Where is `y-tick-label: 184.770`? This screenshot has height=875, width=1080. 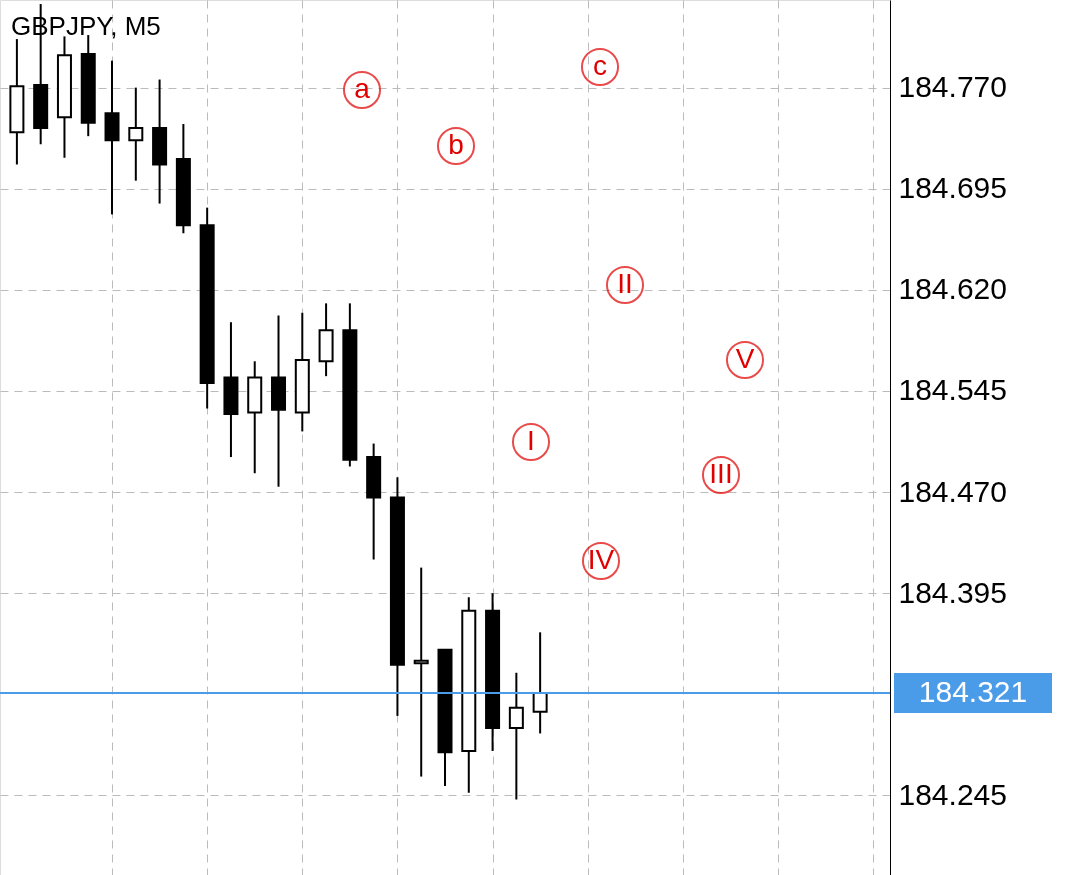 y-tick-label: 184.770 is located at coordinates (952, 87).